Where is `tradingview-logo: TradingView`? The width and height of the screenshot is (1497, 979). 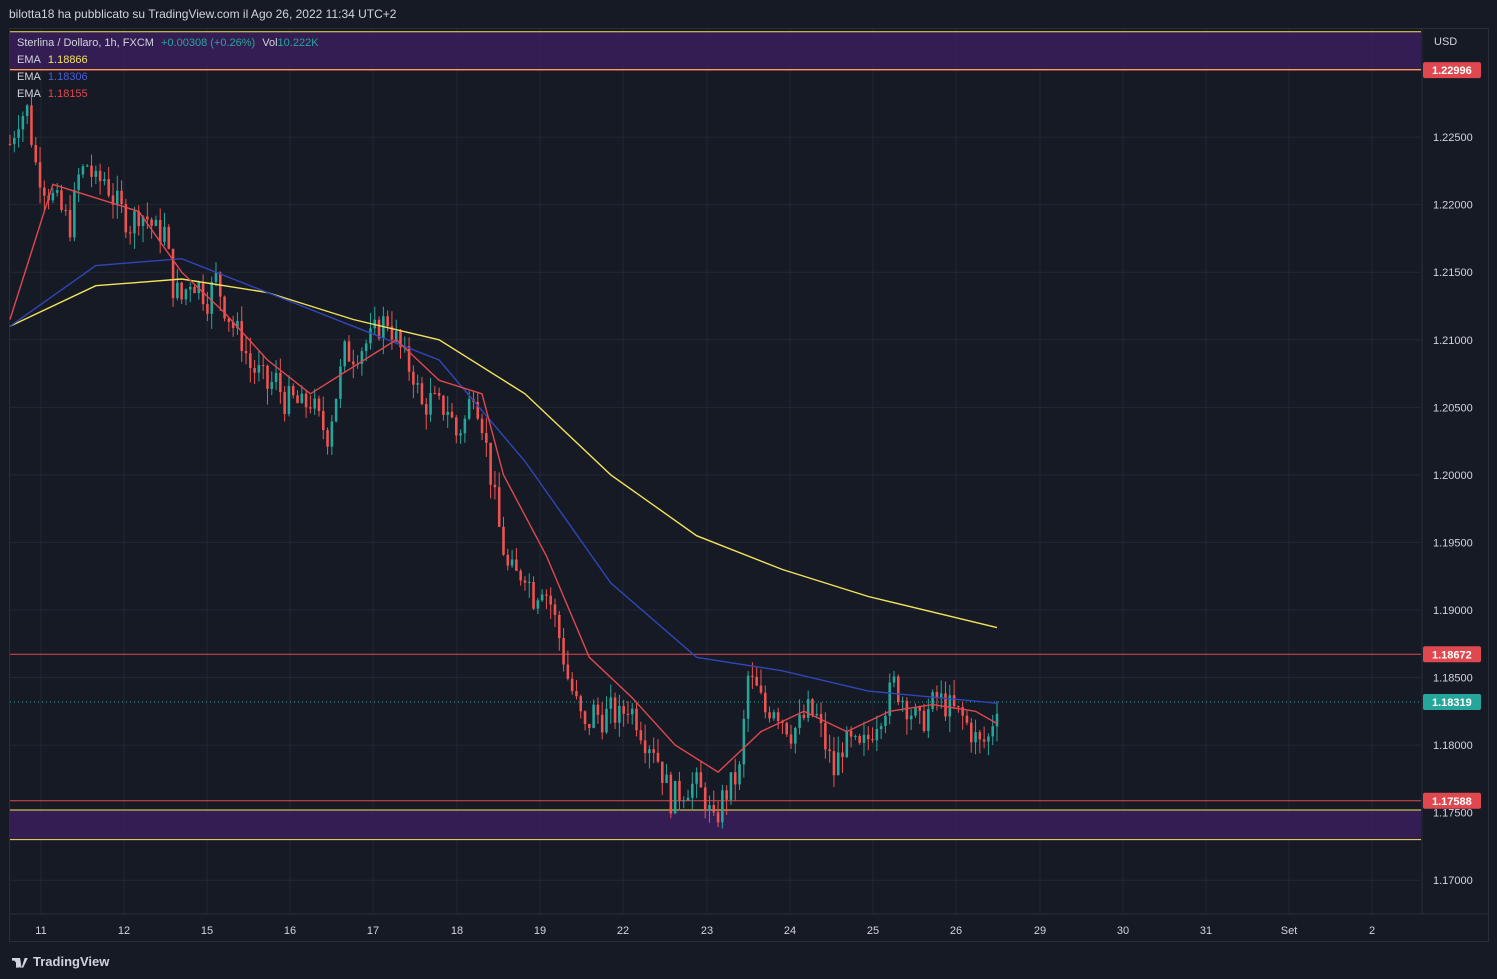 tradingview-logo: TradingView is located at coordinates (60, 961).